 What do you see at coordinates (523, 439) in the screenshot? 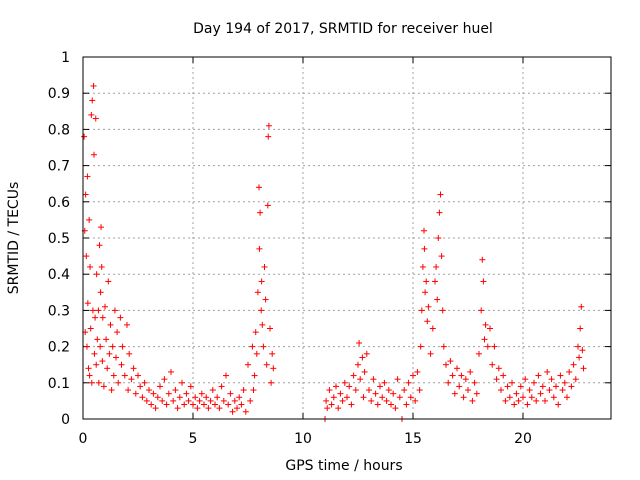
I see `x-tick-label: 20` at bounding box center [523, 439].